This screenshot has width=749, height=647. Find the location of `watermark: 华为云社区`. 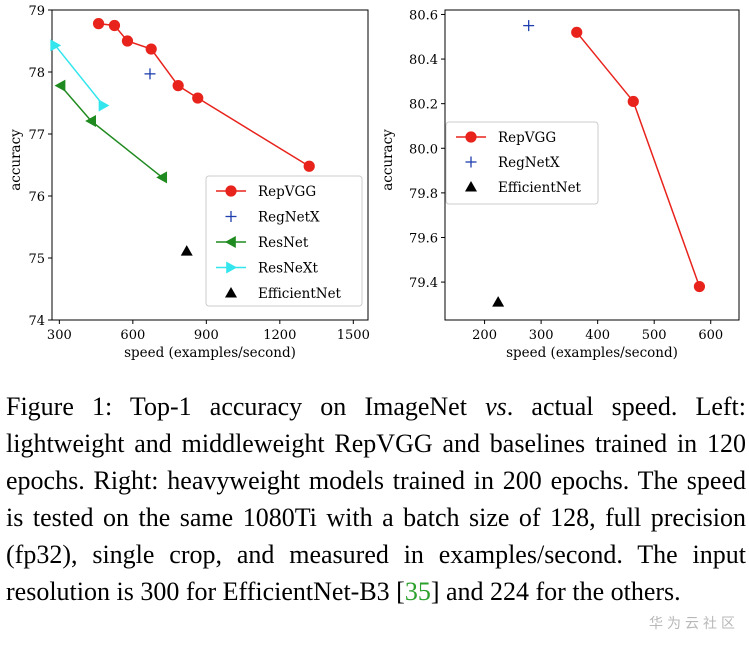

watermark: 华为云社区 is located at coordinates (694, 624).